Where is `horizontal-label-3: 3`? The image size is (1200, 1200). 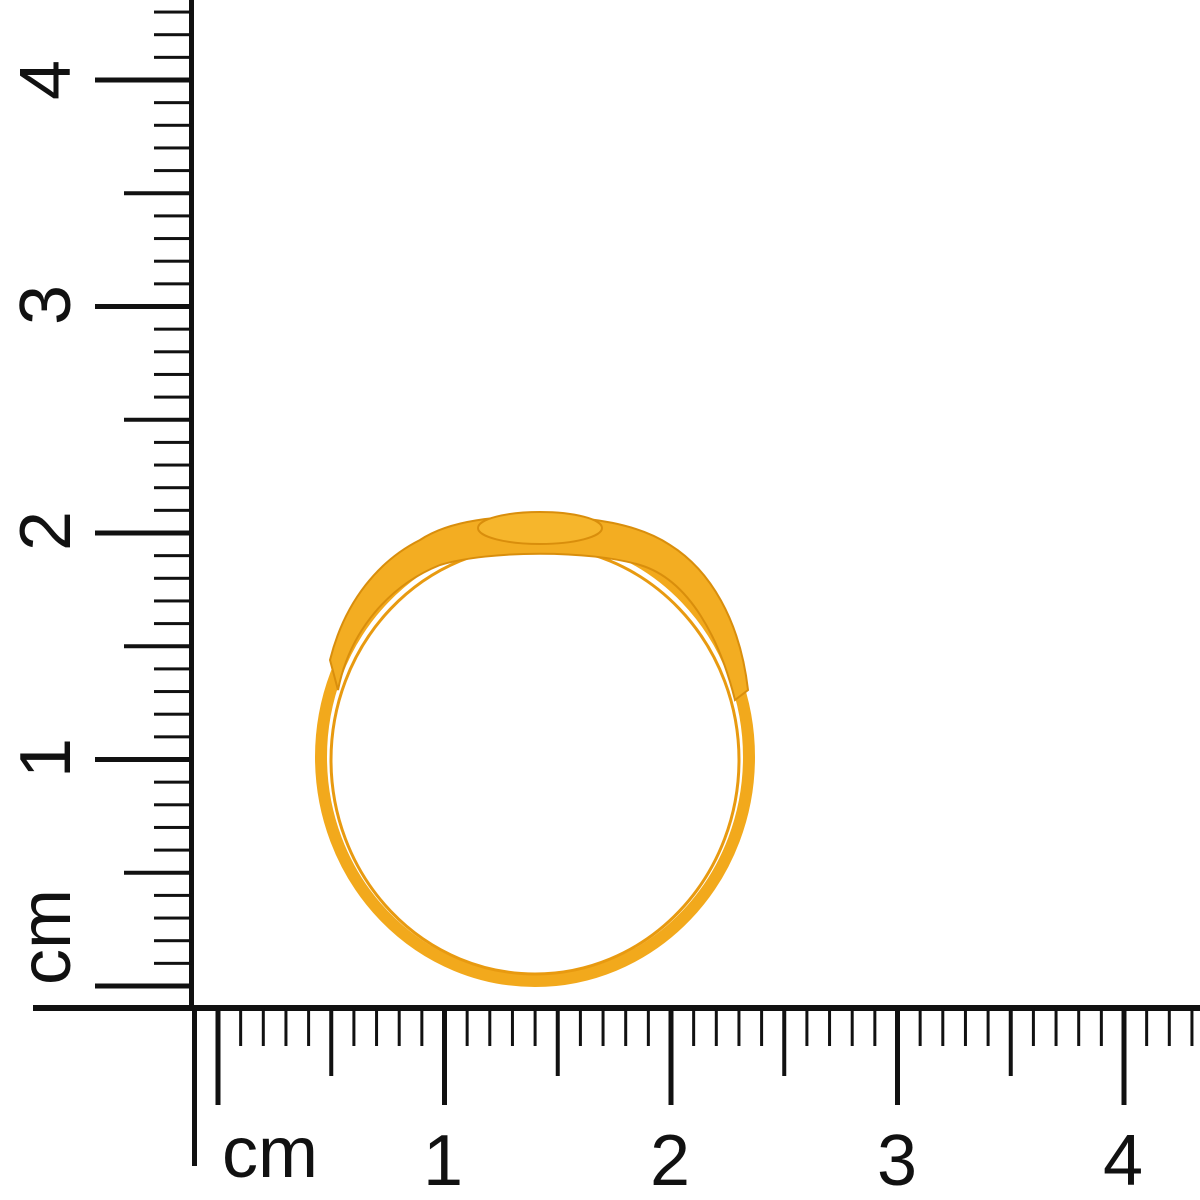 horizontal-label-3: 3 is located at coordinates (897, 1160).